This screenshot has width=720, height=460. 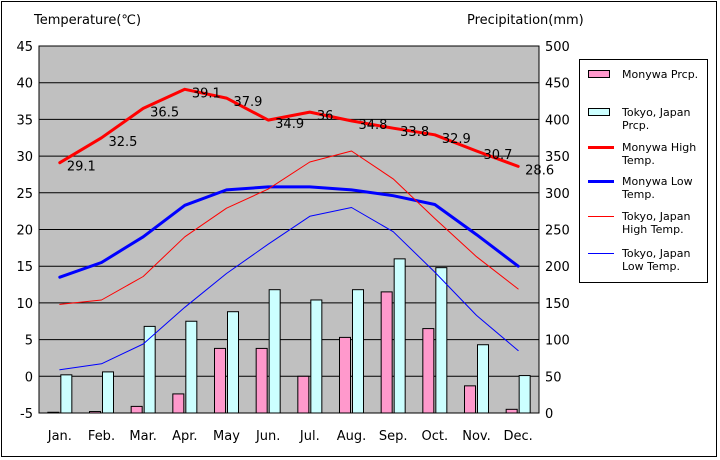 I want to click on y2-tick-label: 400, so click(x=557, y=120).